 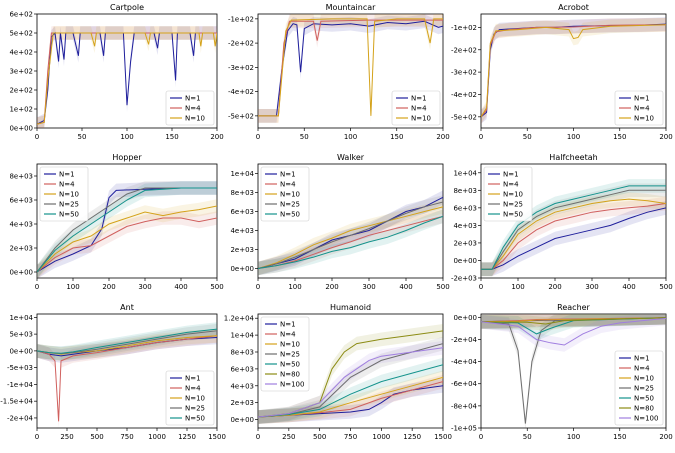 What do you see at coordinates (639, 108) in the screenshot?
I see `legend: N=1 N=4 N=10` at bounding box center [639, 108].